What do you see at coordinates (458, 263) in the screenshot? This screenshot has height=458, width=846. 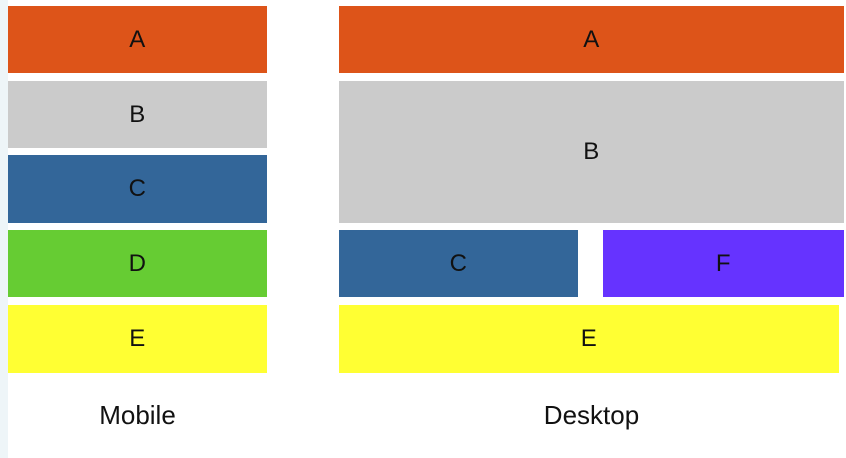 I see `desktop-block-c: C` at bounding box center [458, 263].